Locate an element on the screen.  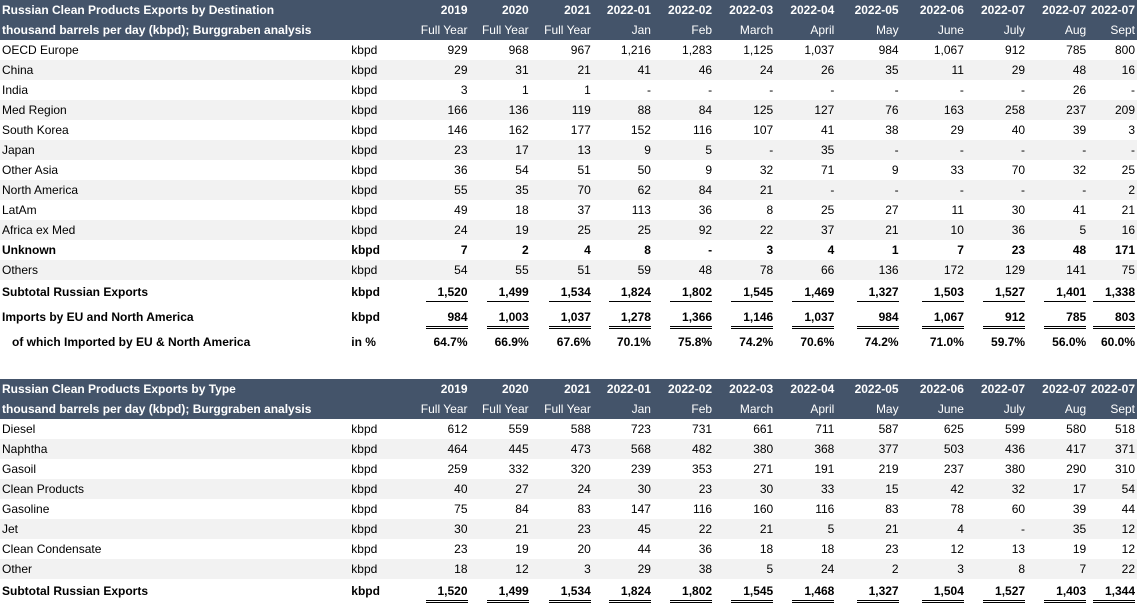
row-label: Other is located at coordinates (175, 569).